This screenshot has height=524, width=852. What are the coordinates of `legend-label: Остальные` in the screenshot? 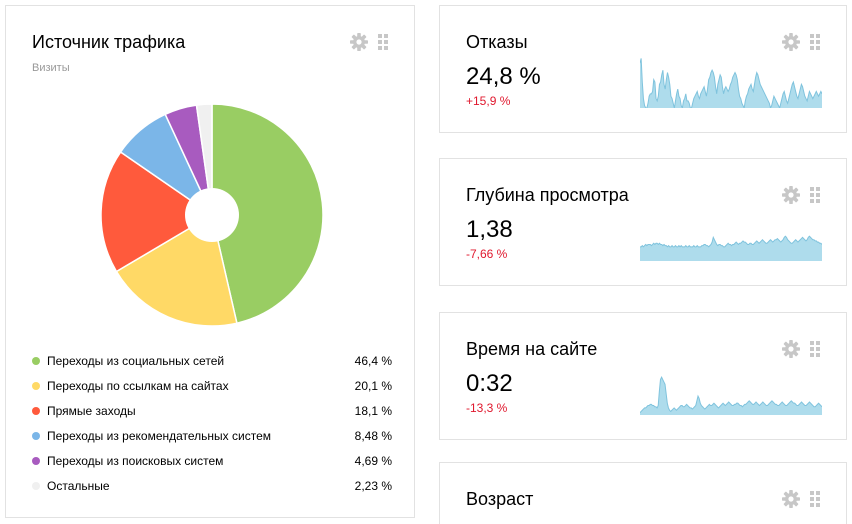 It's located at (78, 485).